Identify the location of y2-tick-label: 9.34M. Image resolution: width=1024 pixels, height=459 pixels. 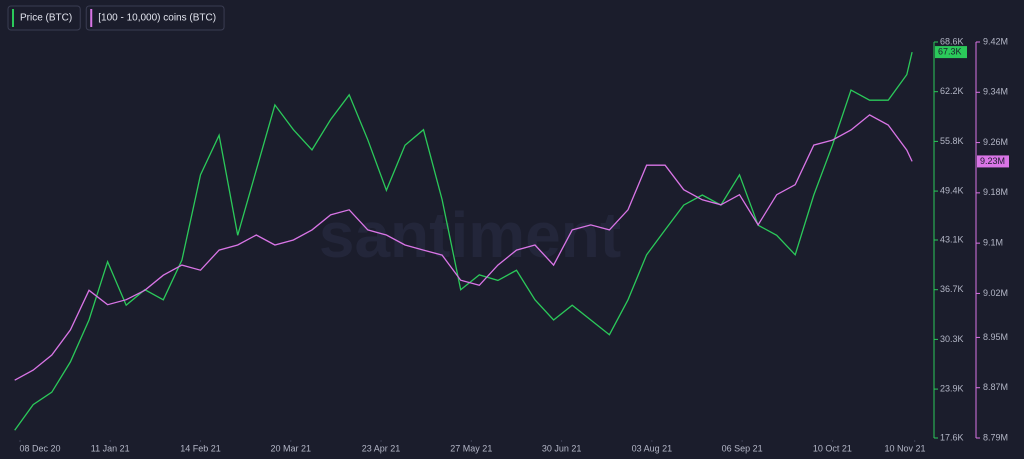
(995, 92).